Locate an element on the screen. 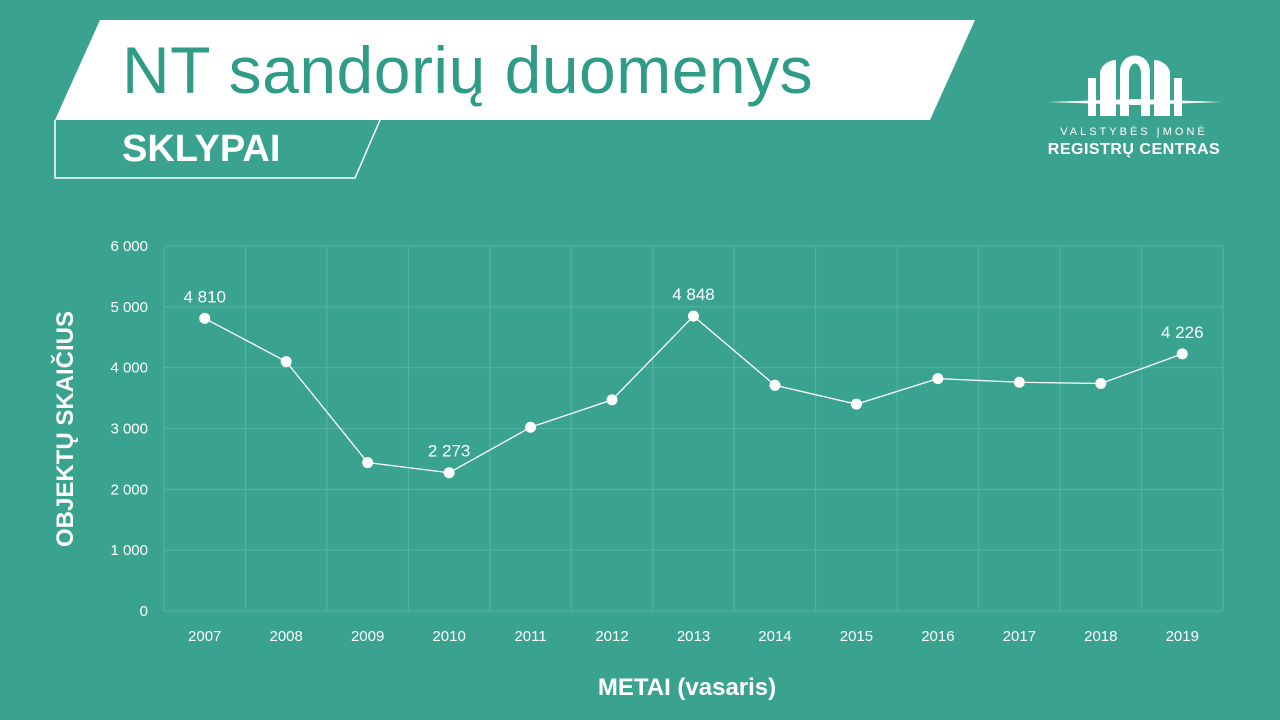 This screenshot has height=720, width=1280. logo-text-line2: REGISTRŲ CENTRAS is located at coordinates (1134, 149).